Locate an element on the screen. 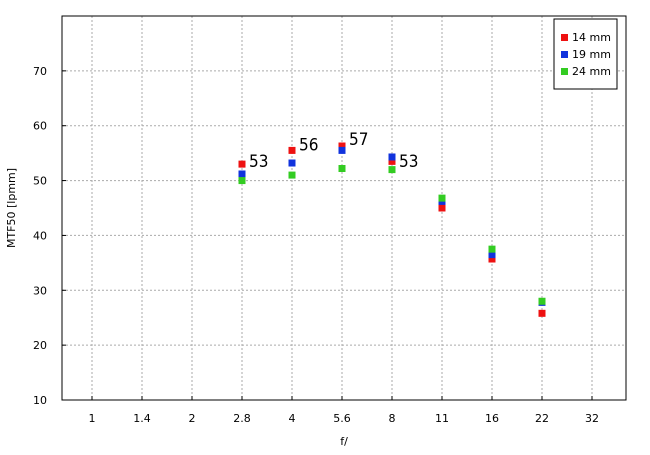  legend-entry: 24 mm is located at coordinates (591, 71).